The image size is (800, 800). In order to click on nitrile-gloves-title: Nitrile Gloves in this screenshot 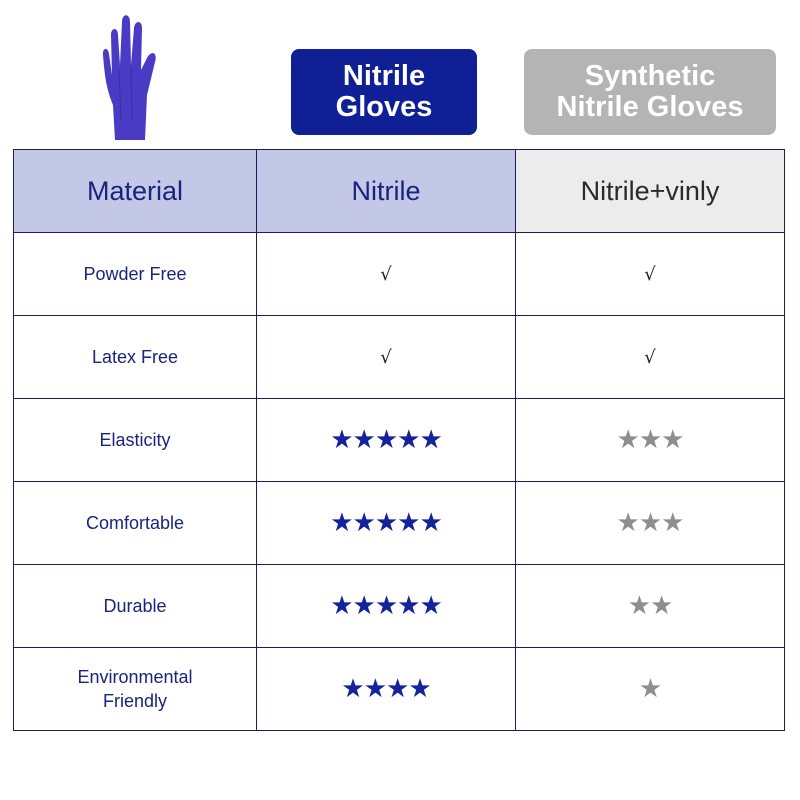, I will do `click(384, 91)`.